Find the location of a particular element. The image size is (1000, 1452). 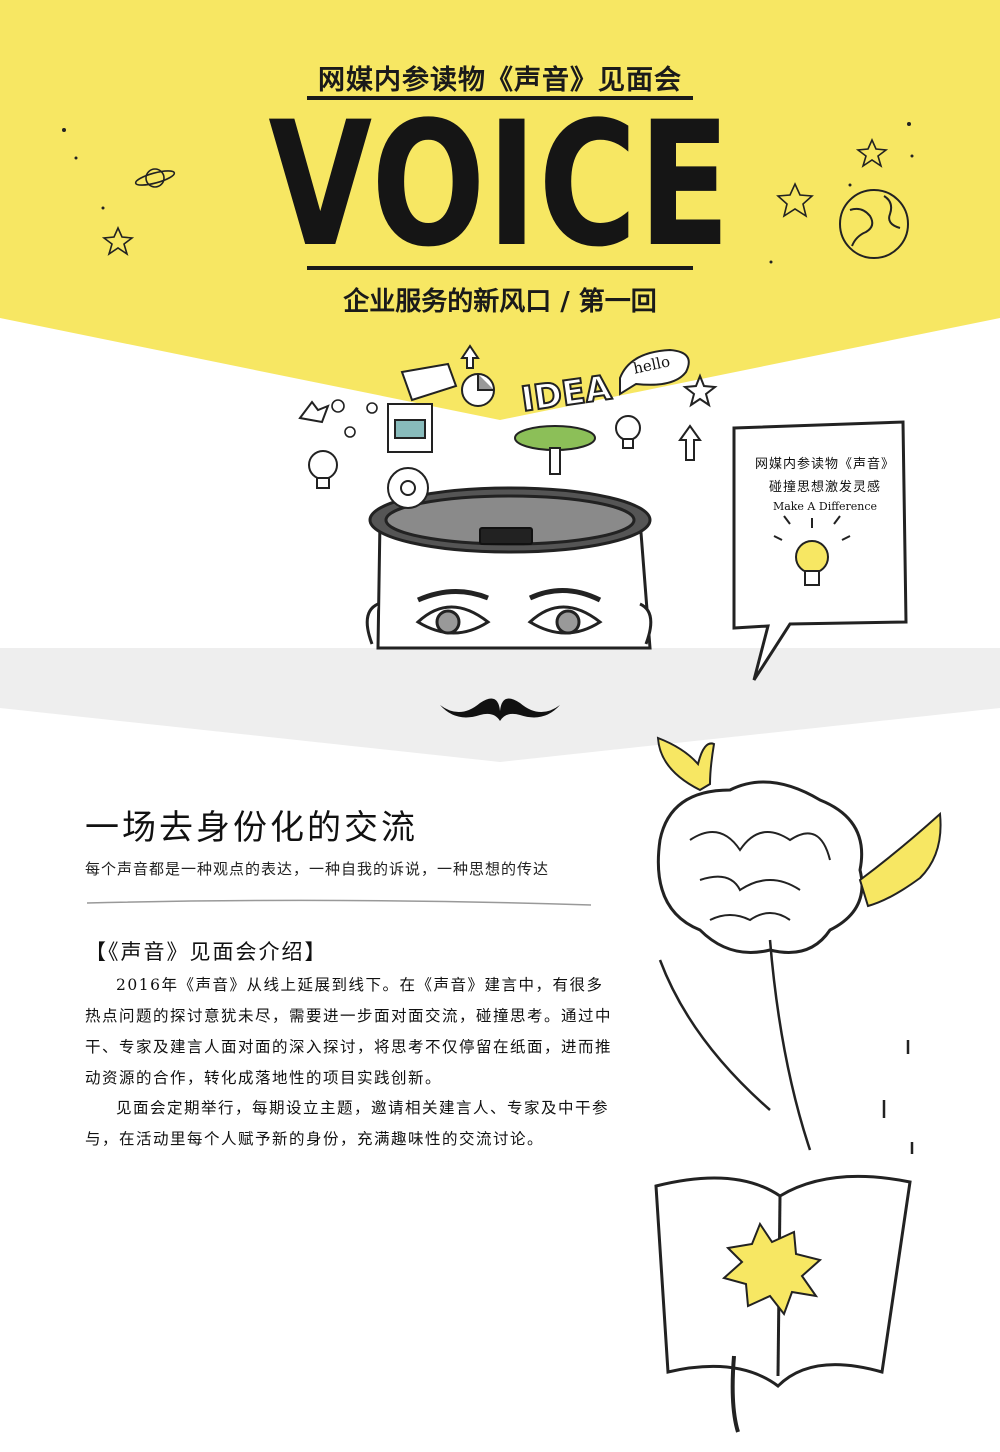

pie-chart-icon is located at coordinates (478, 390).